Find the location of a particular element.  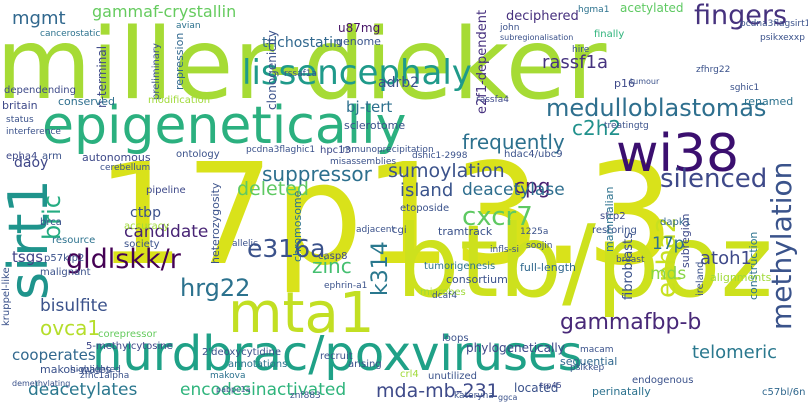

word: endogenous is located at coordinates (663, 380).